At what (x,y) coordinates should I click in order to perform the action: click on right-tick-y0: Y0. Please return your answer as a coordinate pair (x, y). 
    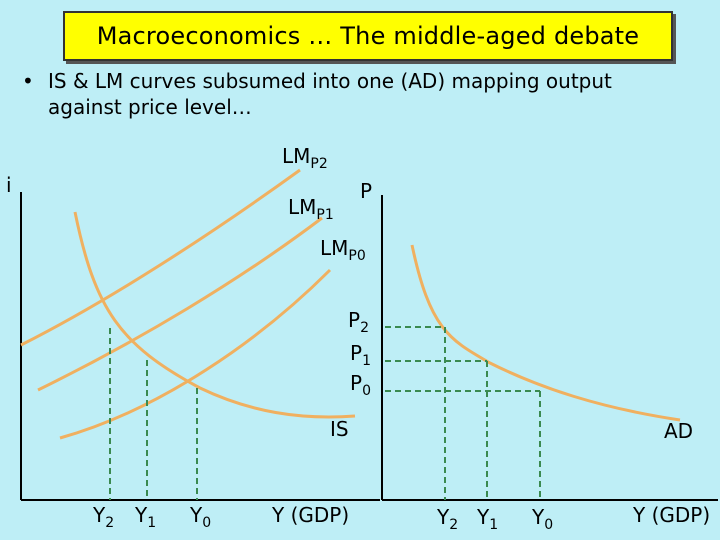
    Looking at the image, I should click on (542, 519).